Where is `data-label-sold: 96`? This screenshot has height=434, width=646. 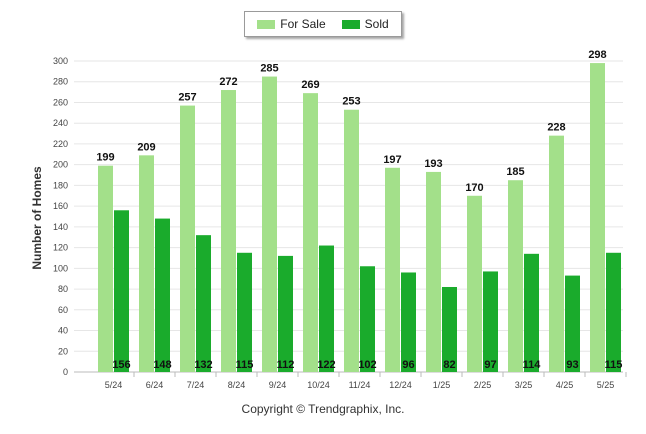 data-label-sold: 96 is located at coordinates (408, 365).